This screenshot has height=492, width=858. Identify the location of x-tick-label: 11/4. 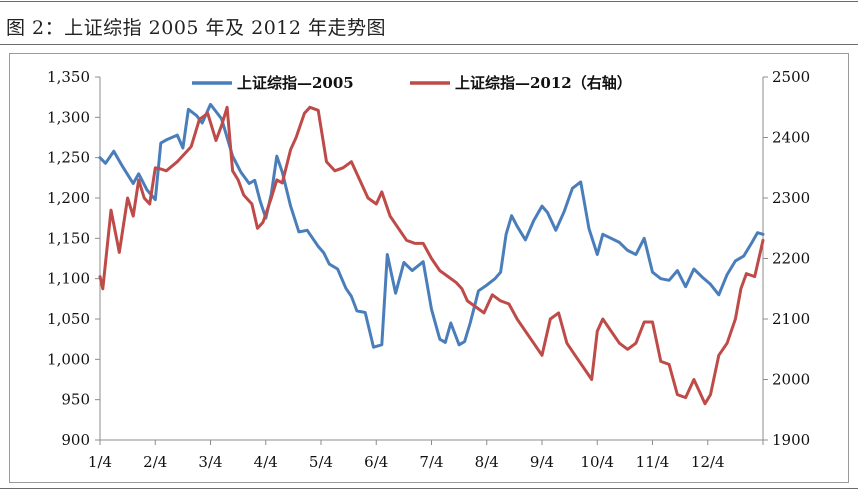
(653, 462).